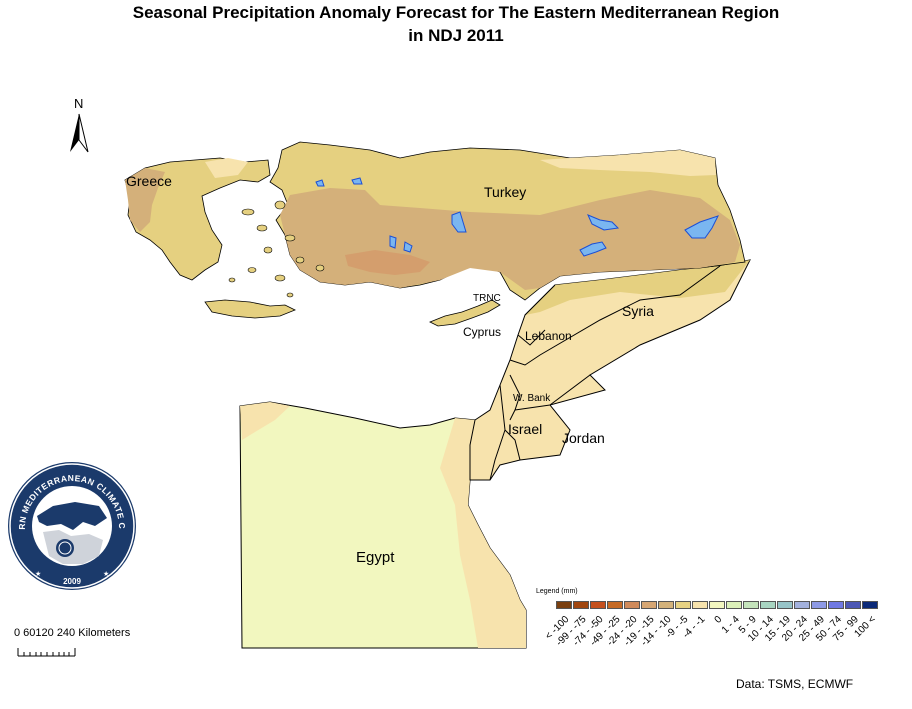 The width and height of the screenshot is (912, 709). I want to click on region-label-greece: Greece, so click(149, 181).